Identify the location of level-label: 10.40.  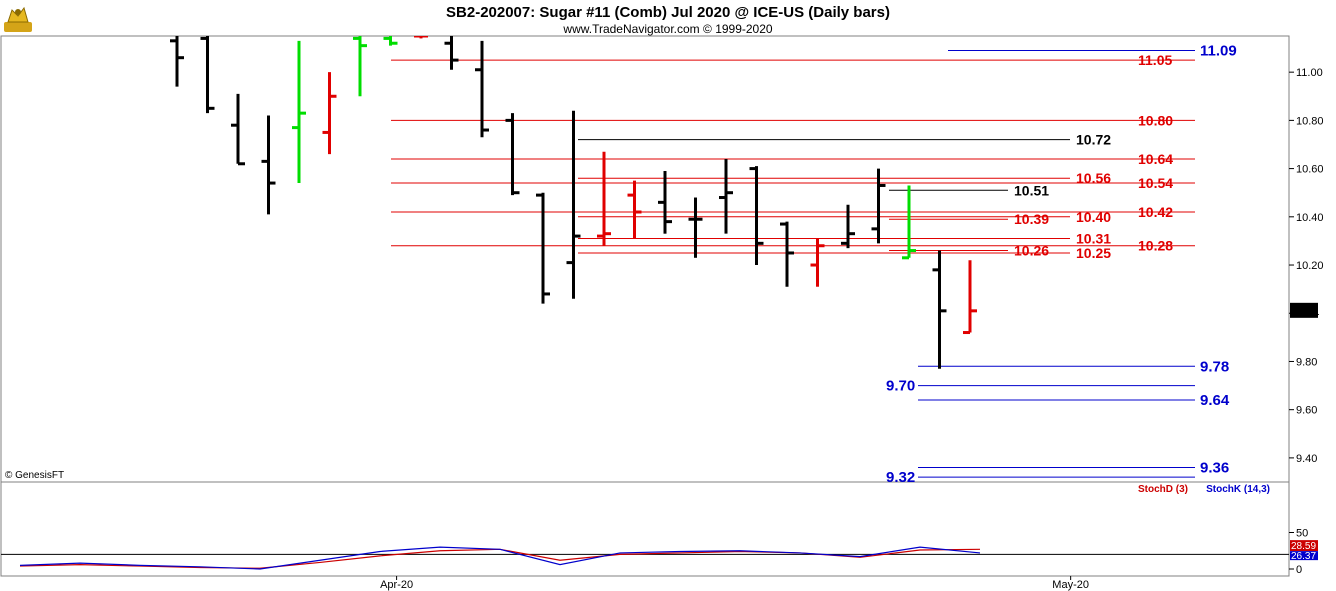
(1093, 217).